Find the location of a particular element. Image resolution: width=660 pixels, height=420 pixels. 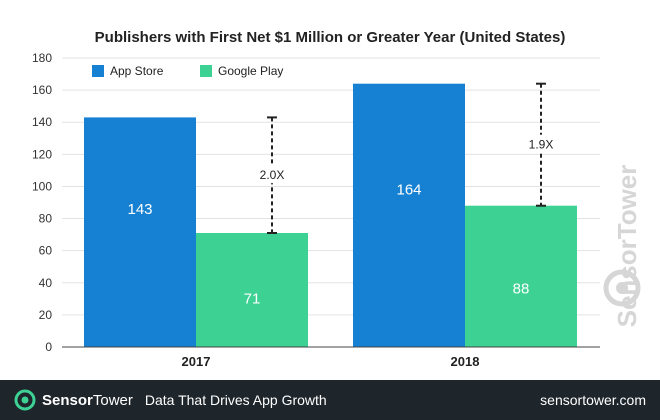

watermark: SensorTower is located at coordinates (622, 246).